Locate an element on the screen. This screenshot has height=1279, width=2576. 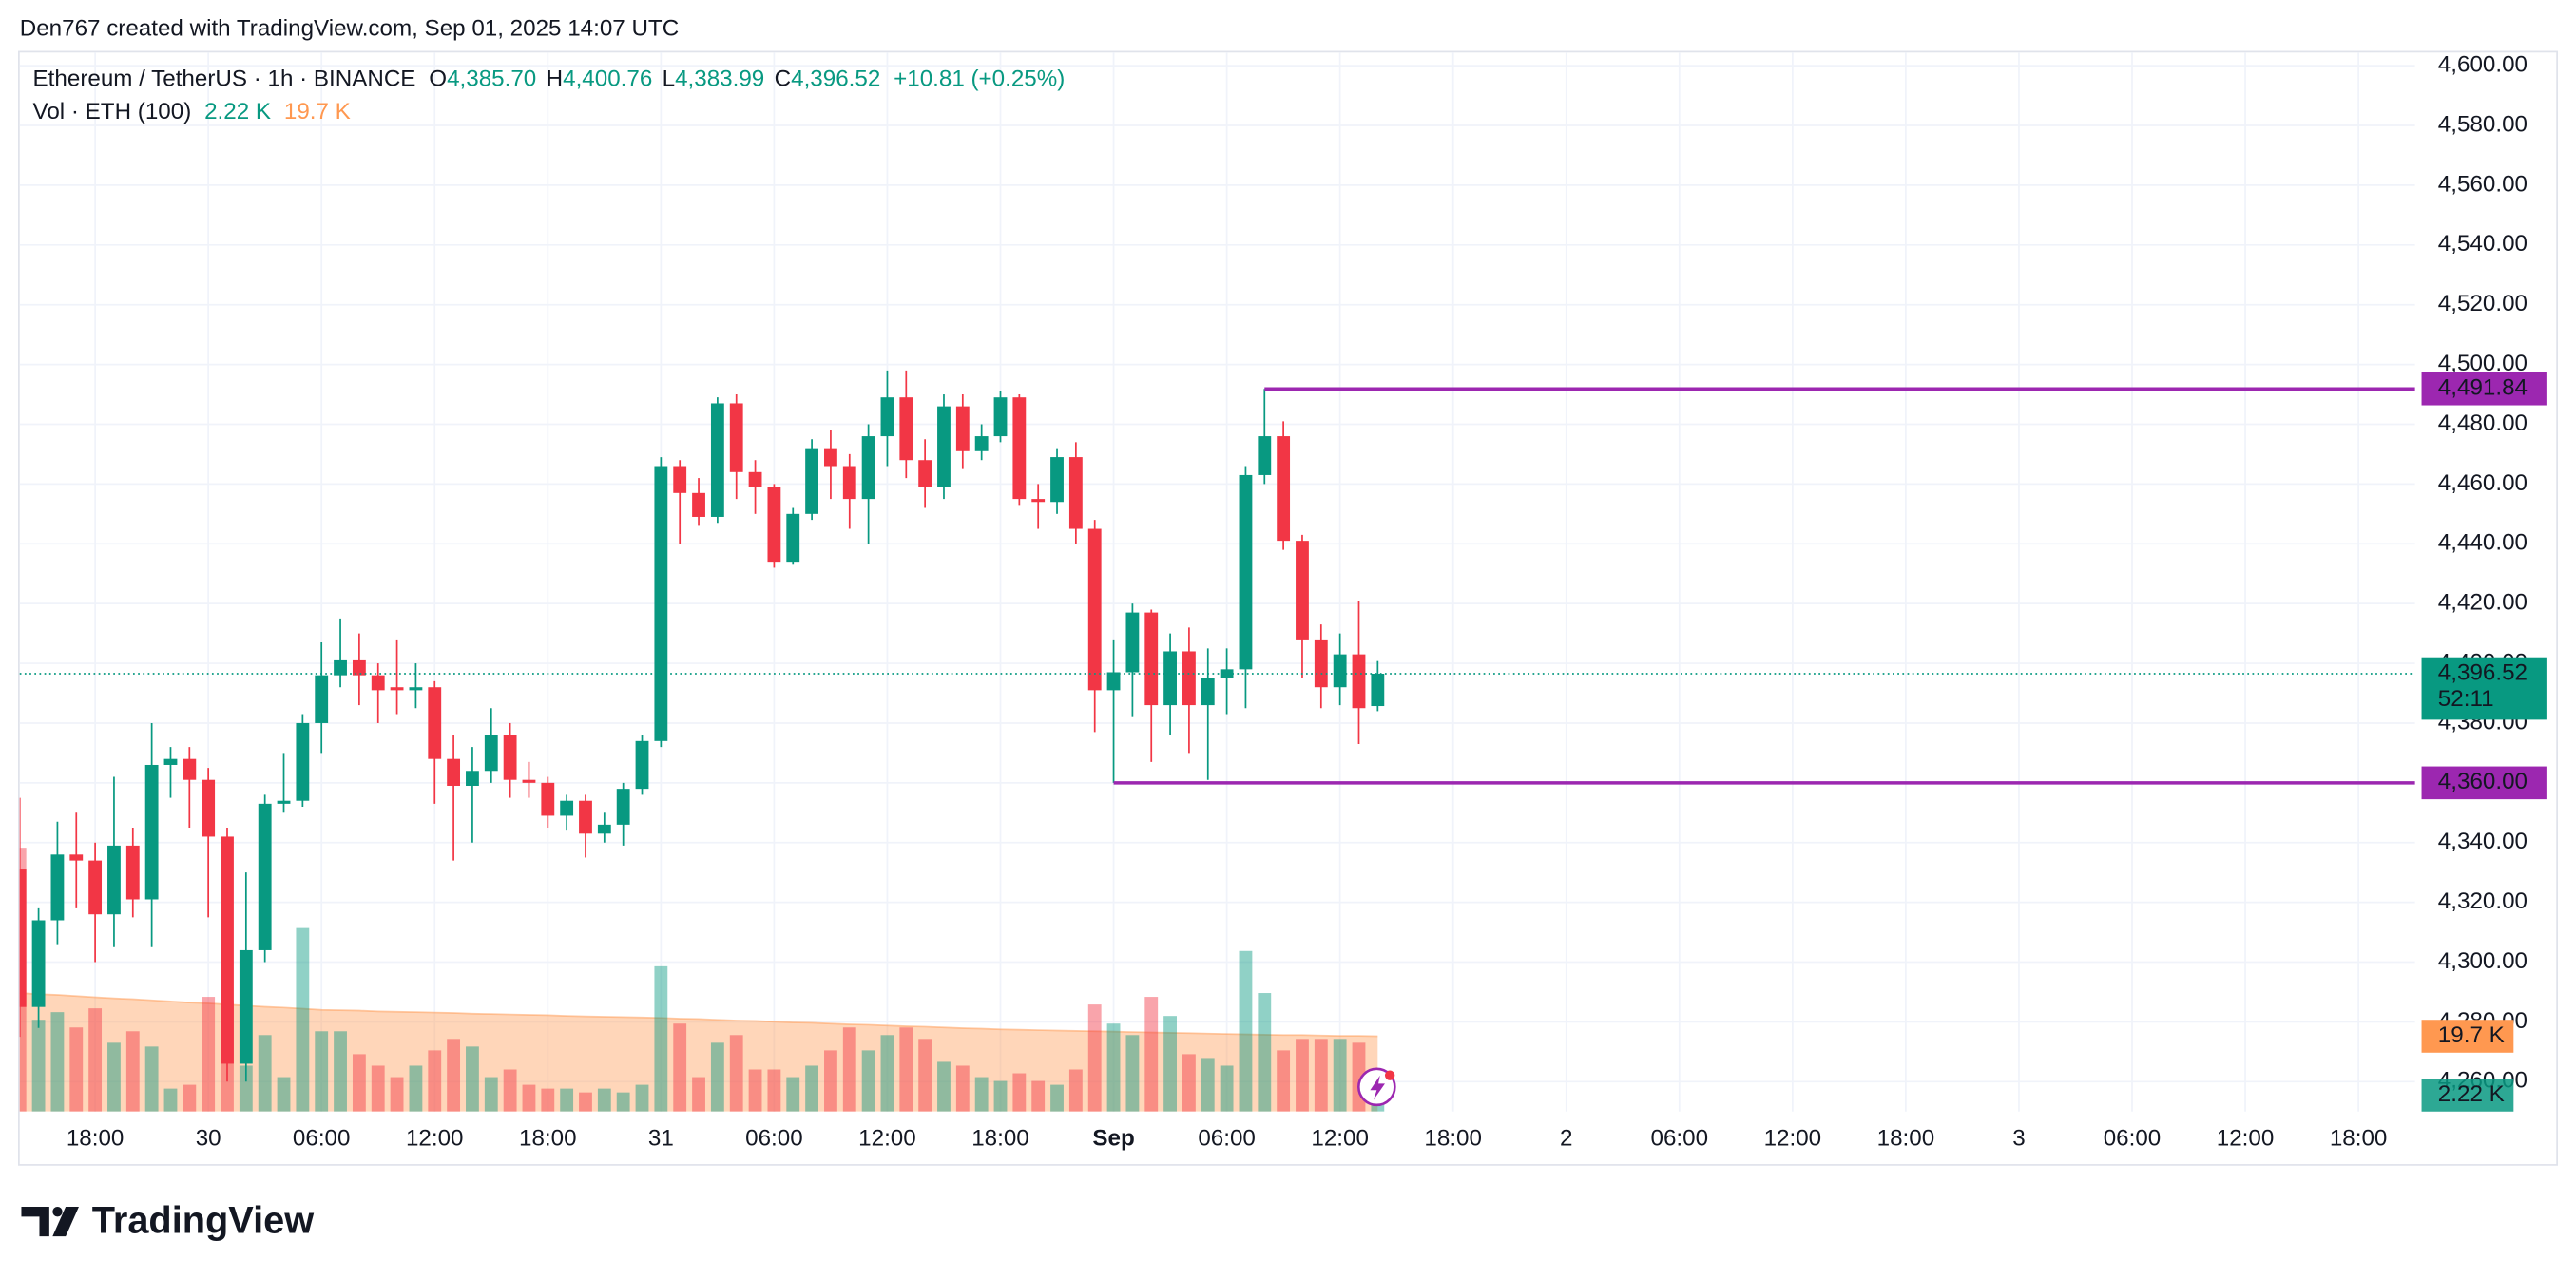
y-tick-label: 4,300.00 is located at coordinates (2483, 961).